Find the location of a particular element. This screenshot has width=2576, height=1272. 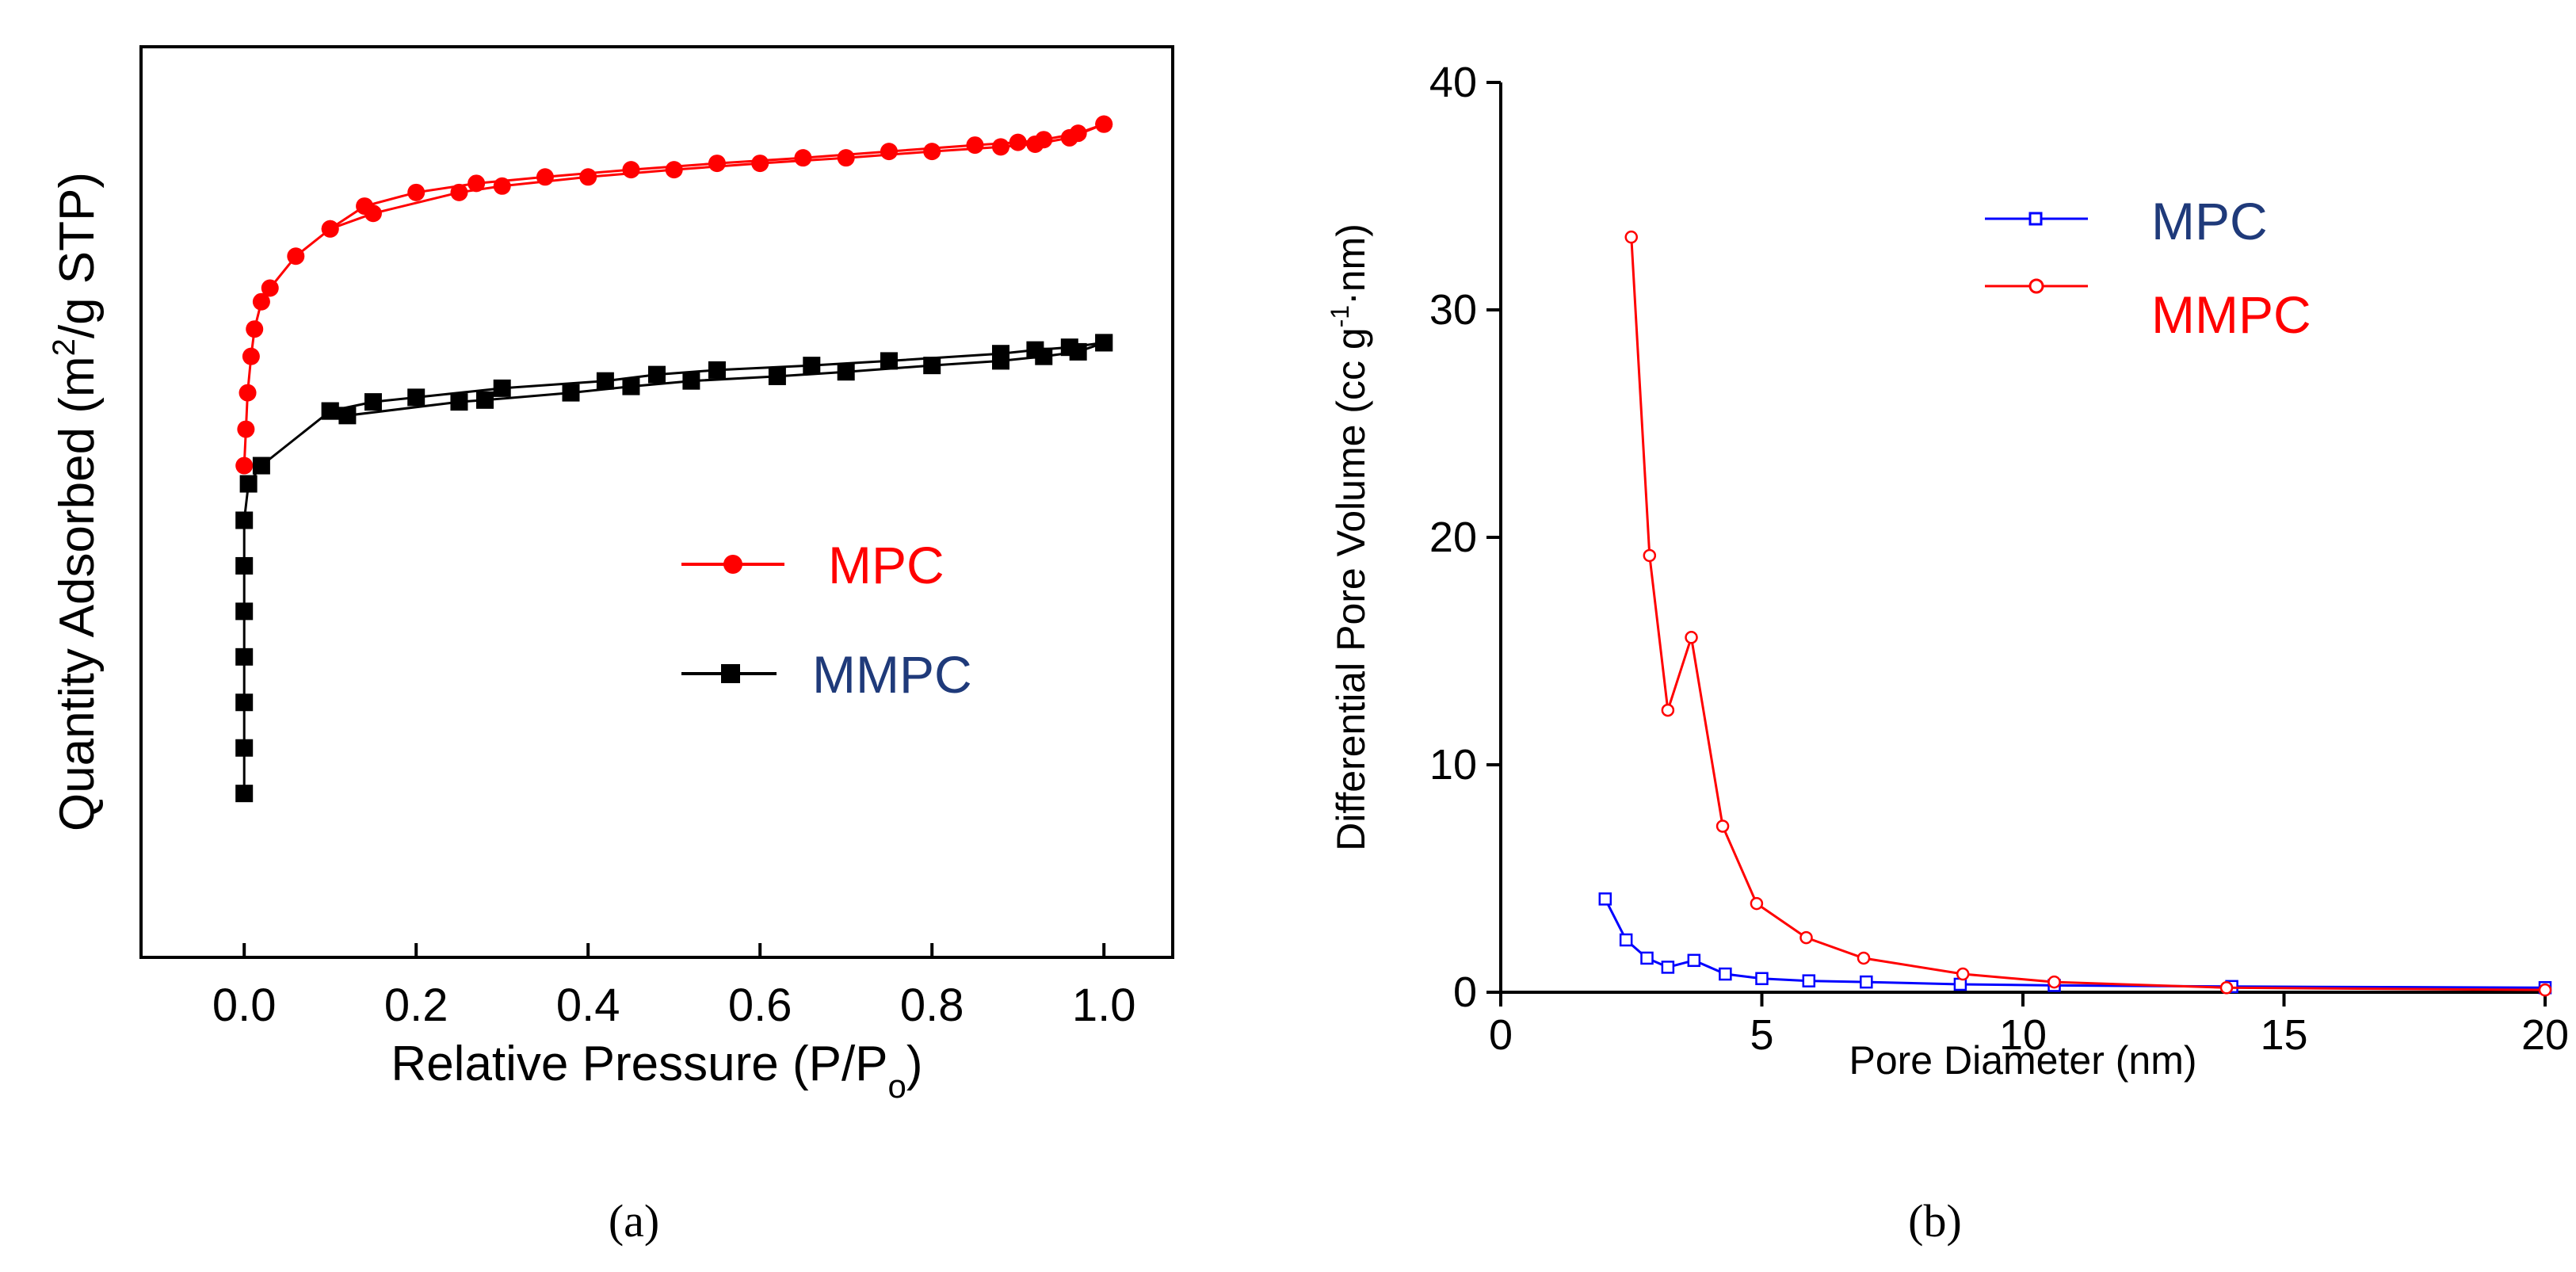

y-ticks: 0 10 20 30 40 is located at coordinates (1465, 537).